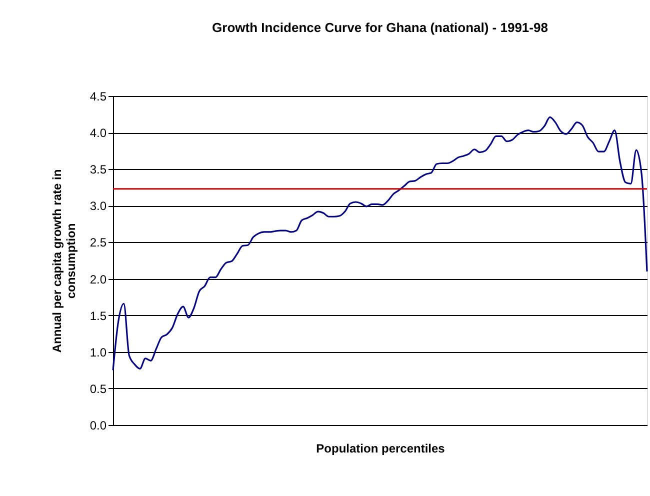 The height and width of the screenshot is (496, 650). I want to click on y-tick-label: 0.5, so click(98, 389).